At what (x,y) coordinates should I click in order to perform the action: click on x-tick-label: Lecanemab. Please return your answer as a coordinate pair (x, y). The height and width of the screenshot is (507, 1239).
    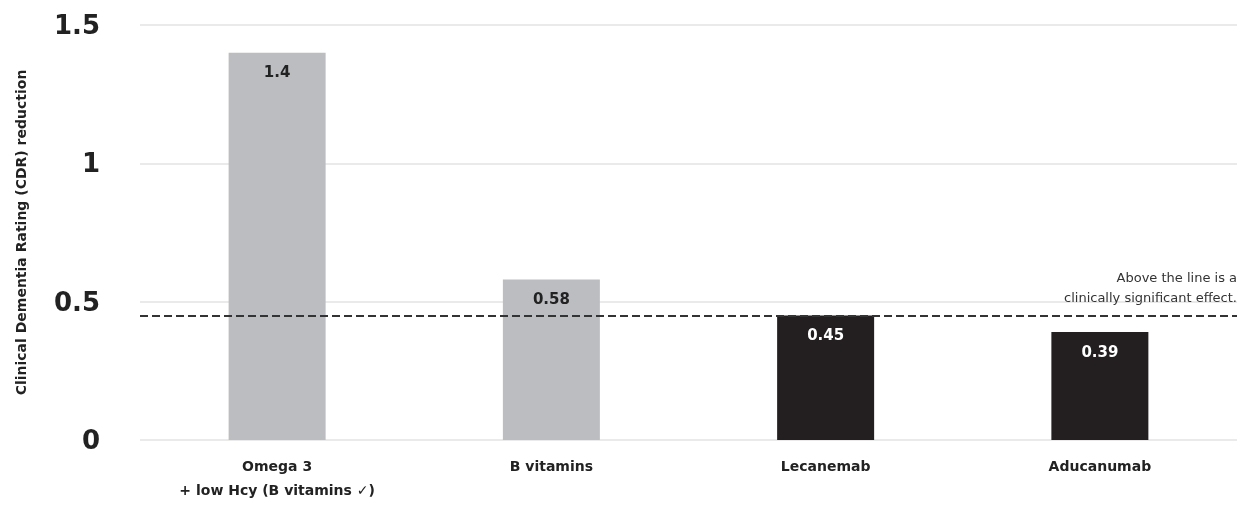
    Looking at the image, I should click on (825, 466).